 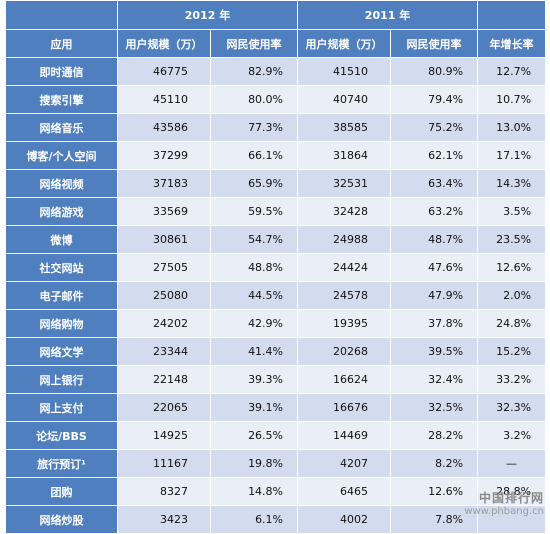 I want to click on watermark-url: www.phbang.cn, so click(x=504, y=511).